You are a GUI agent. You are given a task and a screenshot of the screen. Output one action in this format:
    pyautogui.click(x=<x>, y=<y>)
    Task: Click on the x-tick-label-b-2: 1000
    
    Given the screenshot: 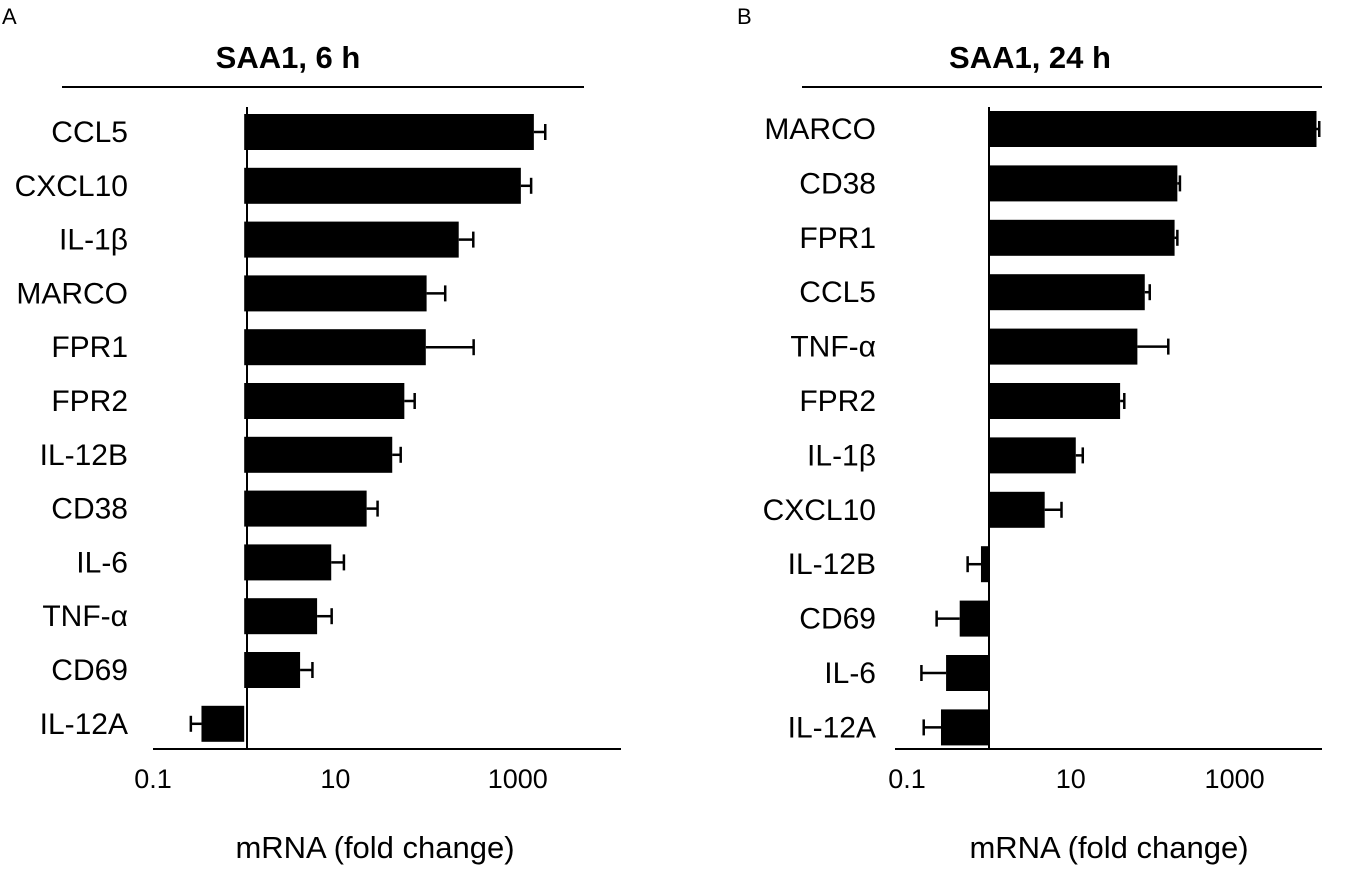 What is the action you would take?
    pyautogui.click(x=1235, y=779)
    